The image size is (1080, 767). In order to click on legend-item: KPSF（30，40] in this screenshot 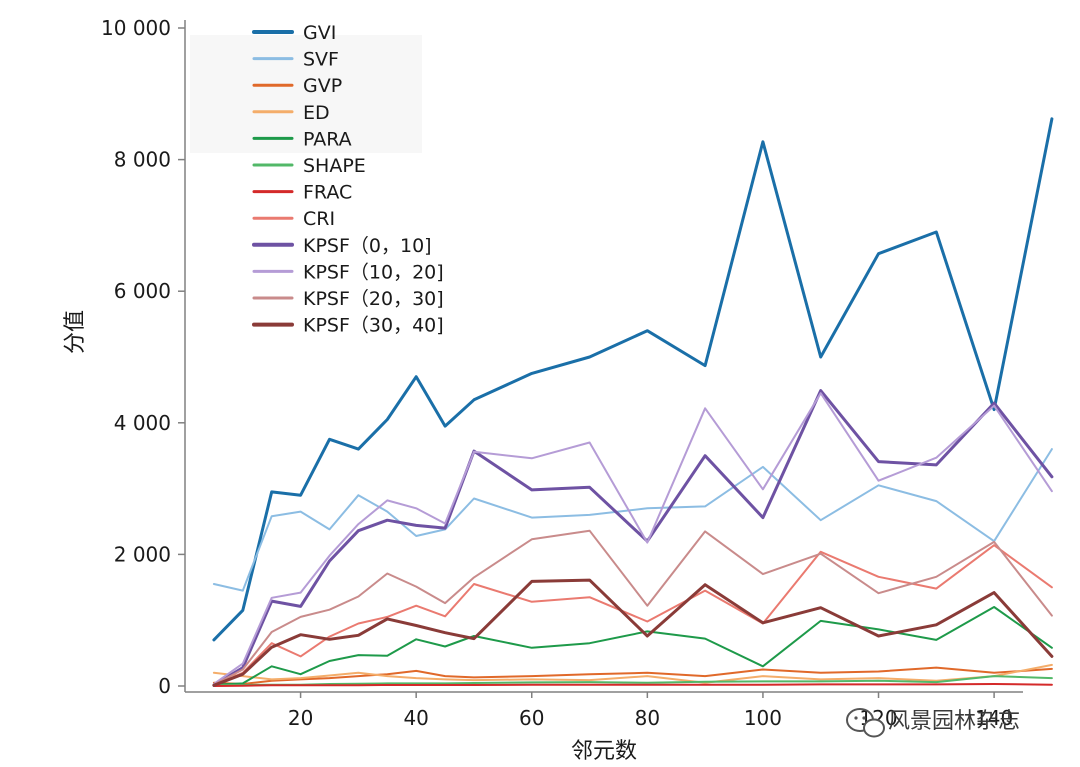, I will do `click(348, 326)`.